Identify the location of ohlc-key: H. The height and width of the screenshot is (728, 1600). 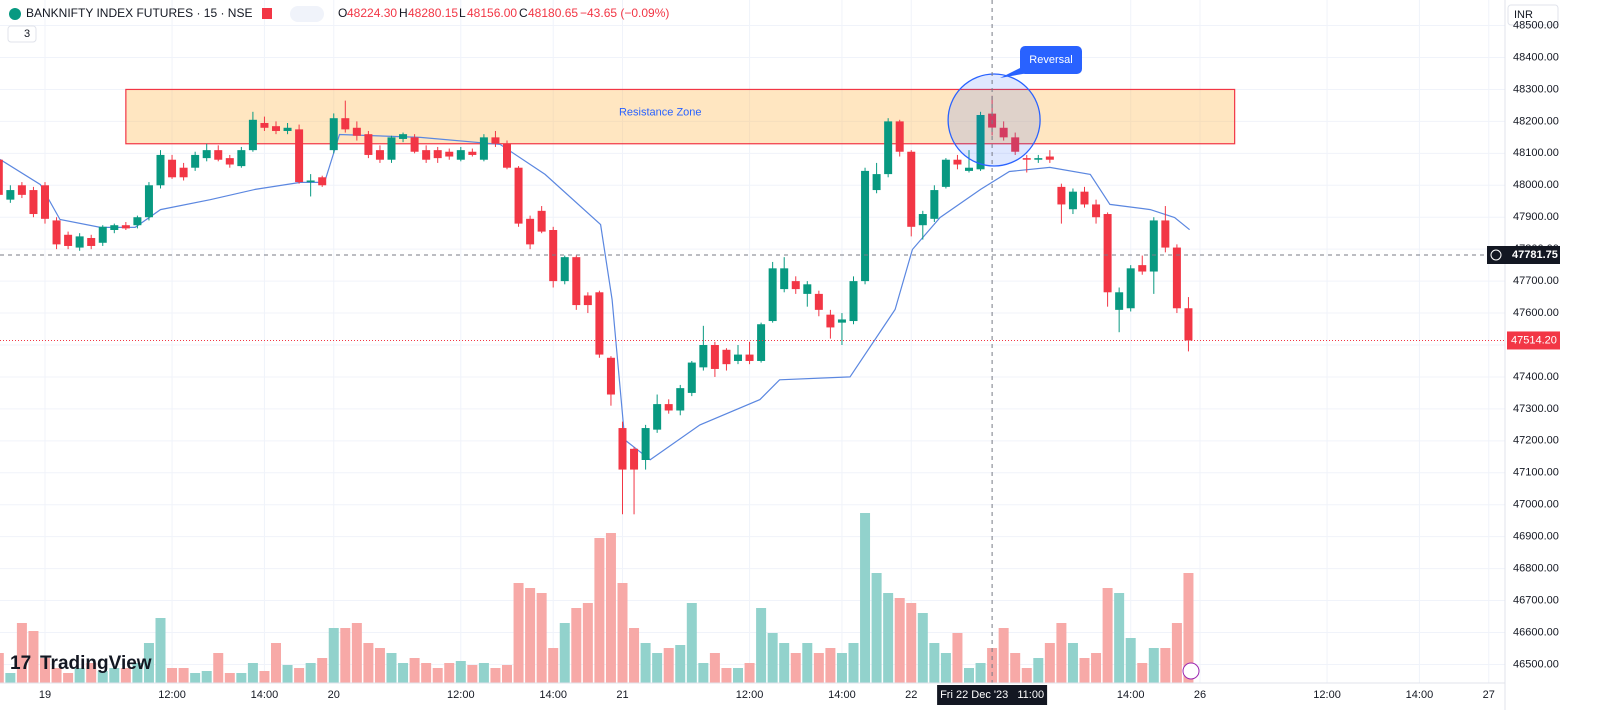
(403, 13).